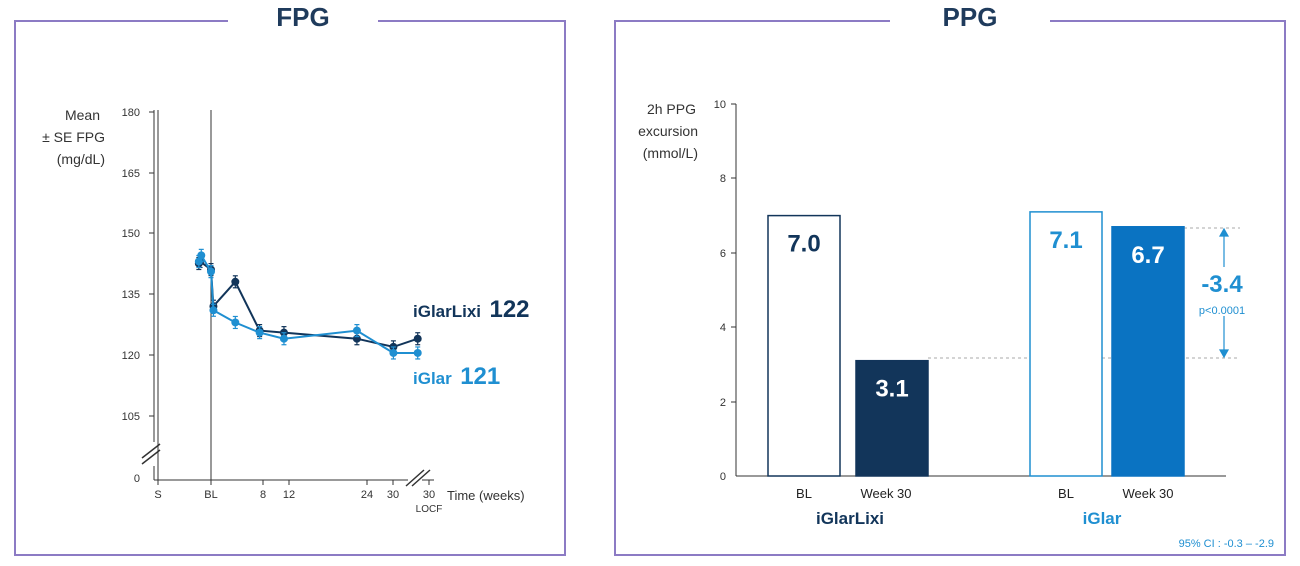 Image resolution: width=1300 pixels, height=566 pixels. What do you see at coordinates (131, 113) in the screenshot?
I see `fpg-ytick-180: 180` at bounding box center [131, 113].